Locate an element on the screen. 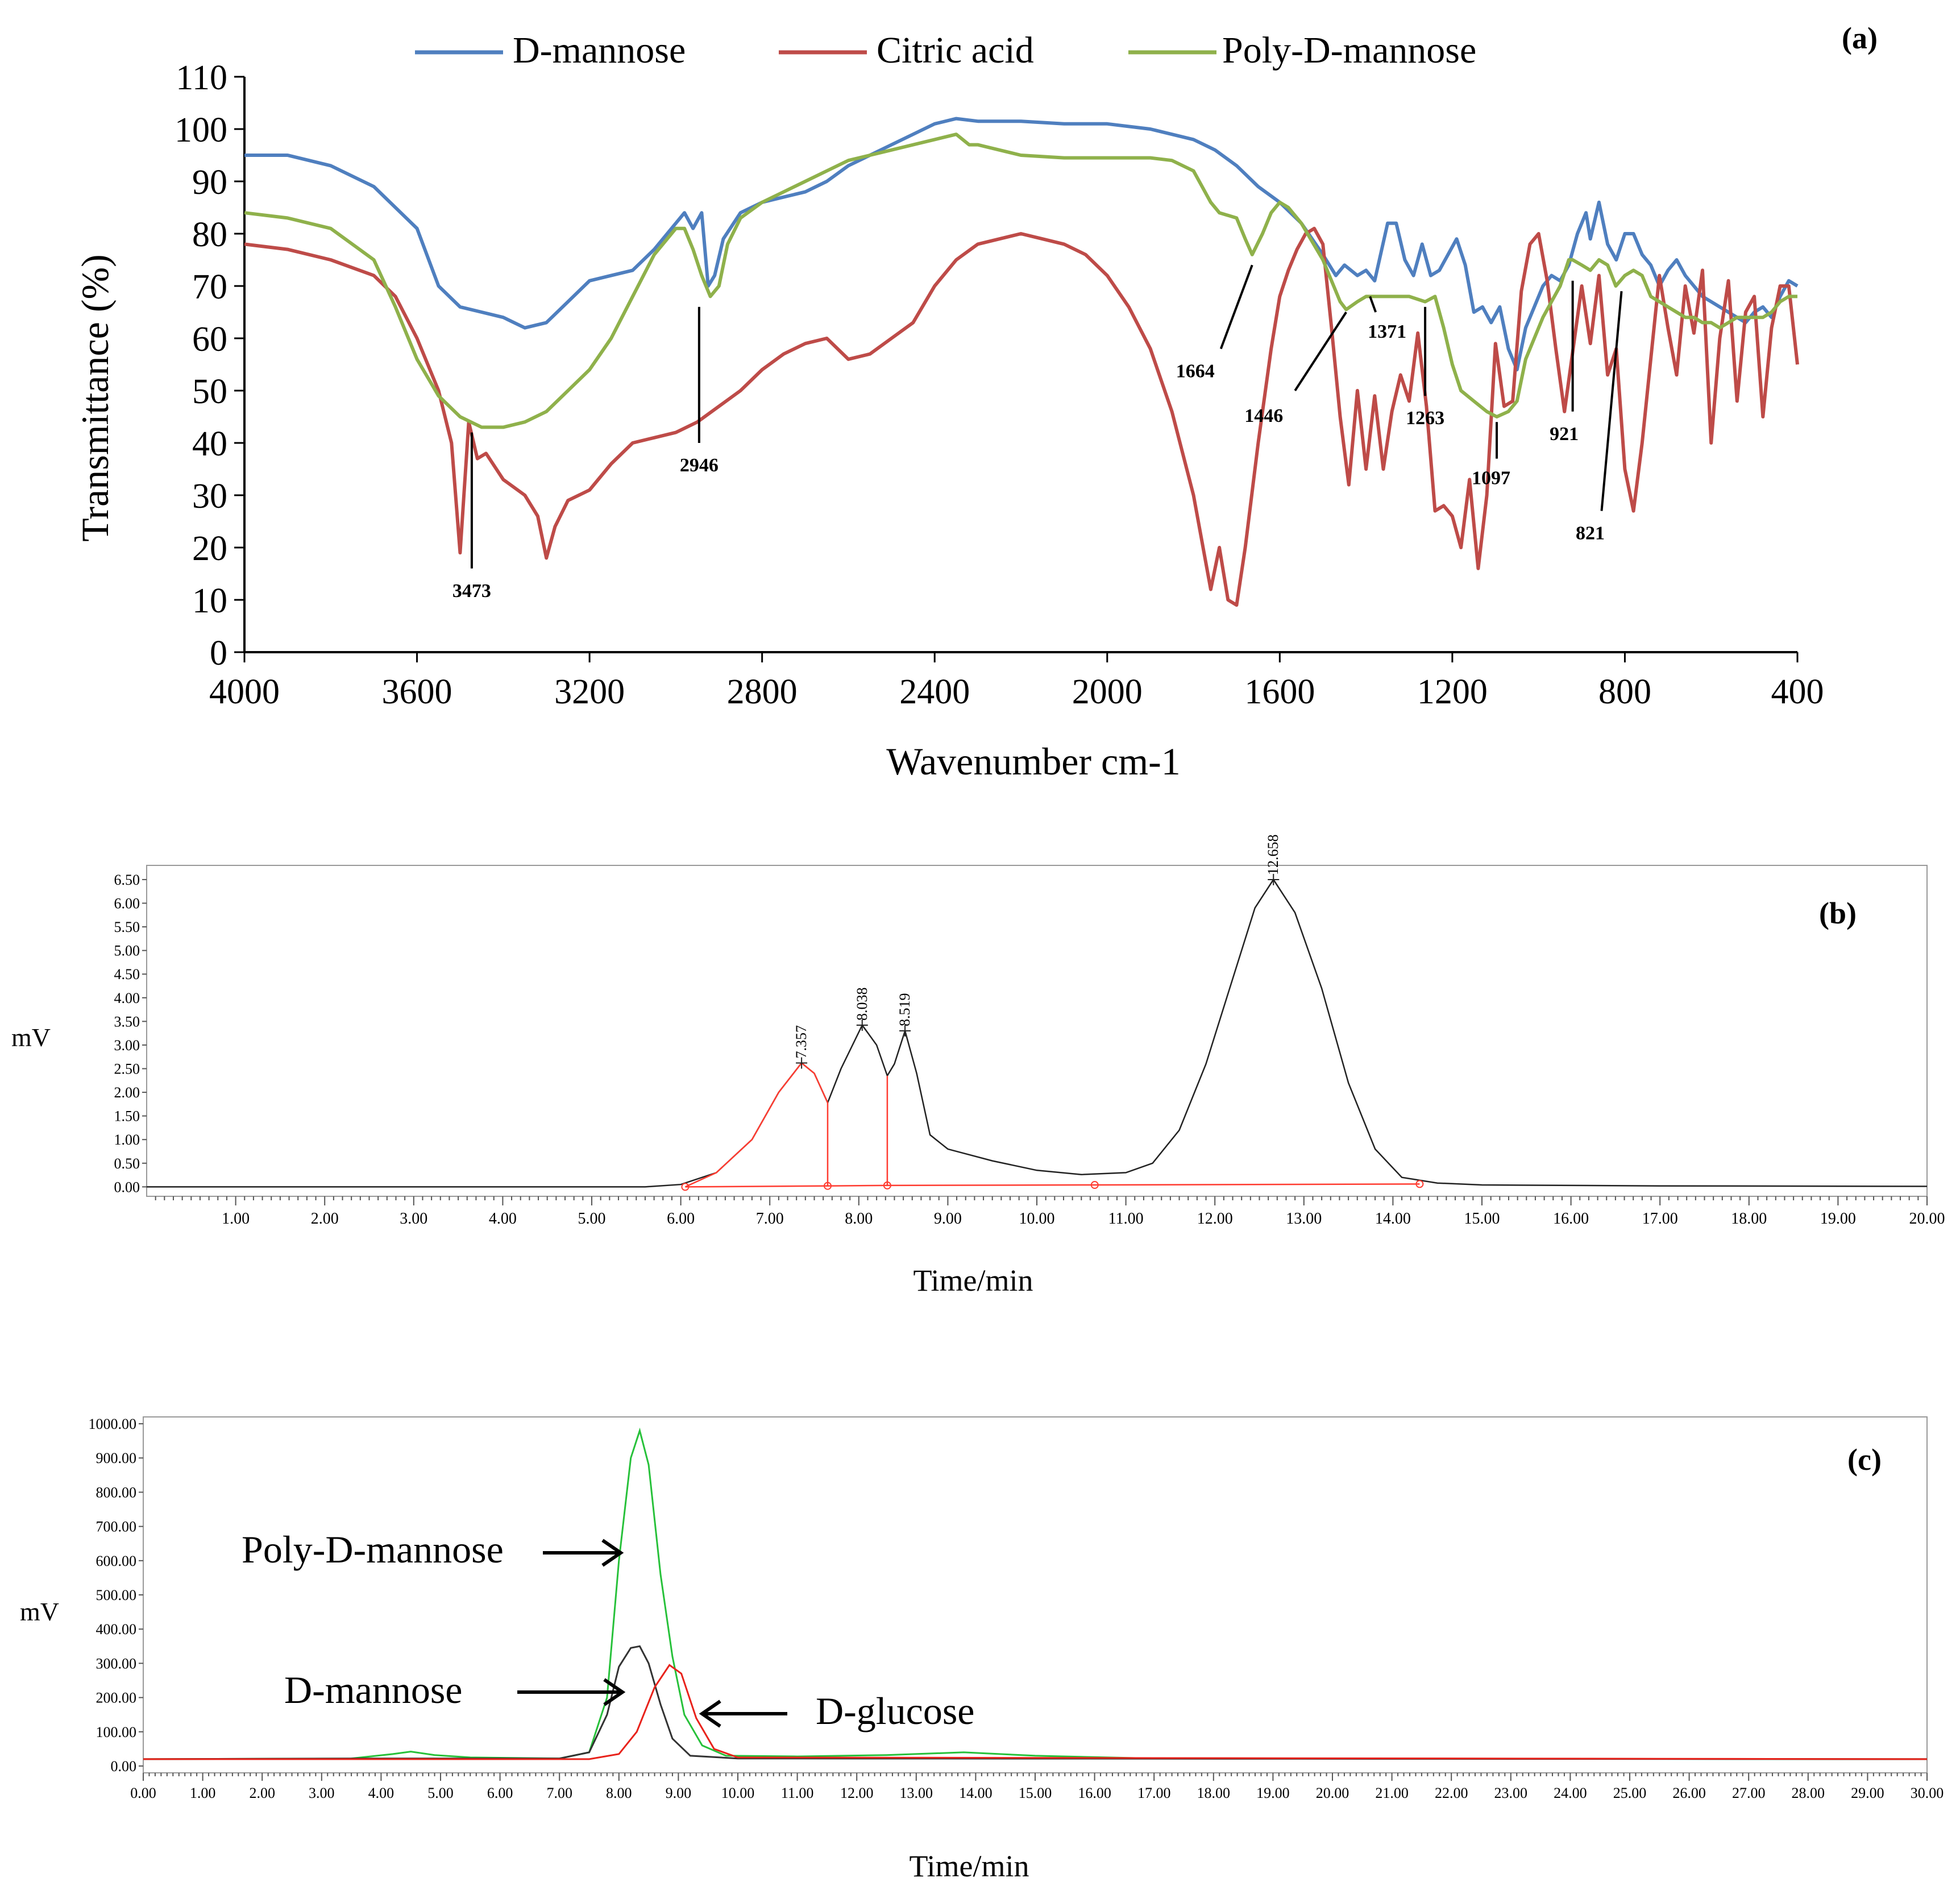 This screenshot has width=1960, height=1886. x-tick-label-b: 8.00 is located at coordinates (859, 1219).